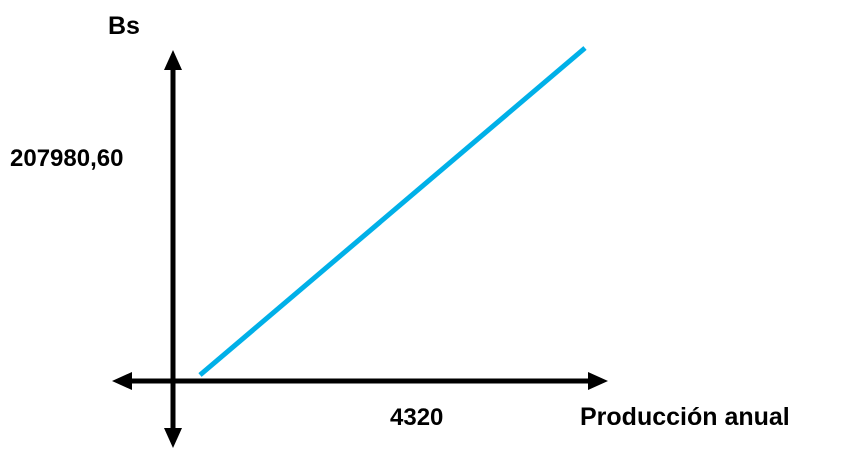  Describe the element at coordinates (122, 381) in the screenshot. I see `x-axis-left-arrow` at that location.